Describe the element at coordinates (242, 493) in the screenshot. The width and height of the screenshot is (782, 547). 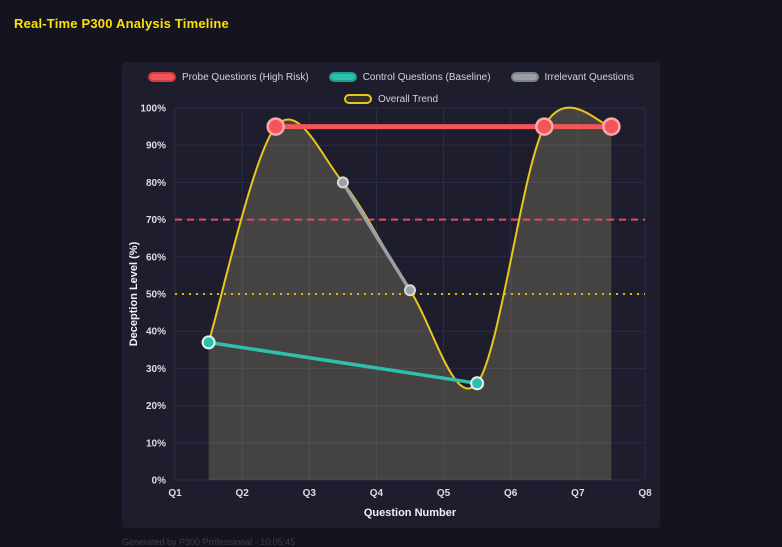
I see `x-tick-label: Q2` at that location.